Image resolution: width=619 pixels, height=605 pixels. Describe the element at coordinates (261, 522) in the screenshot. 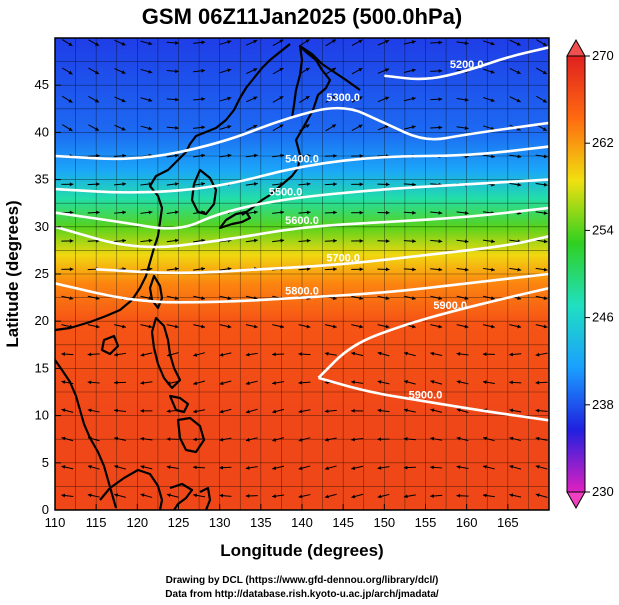

I see `x-tick-label: 135` at that location.